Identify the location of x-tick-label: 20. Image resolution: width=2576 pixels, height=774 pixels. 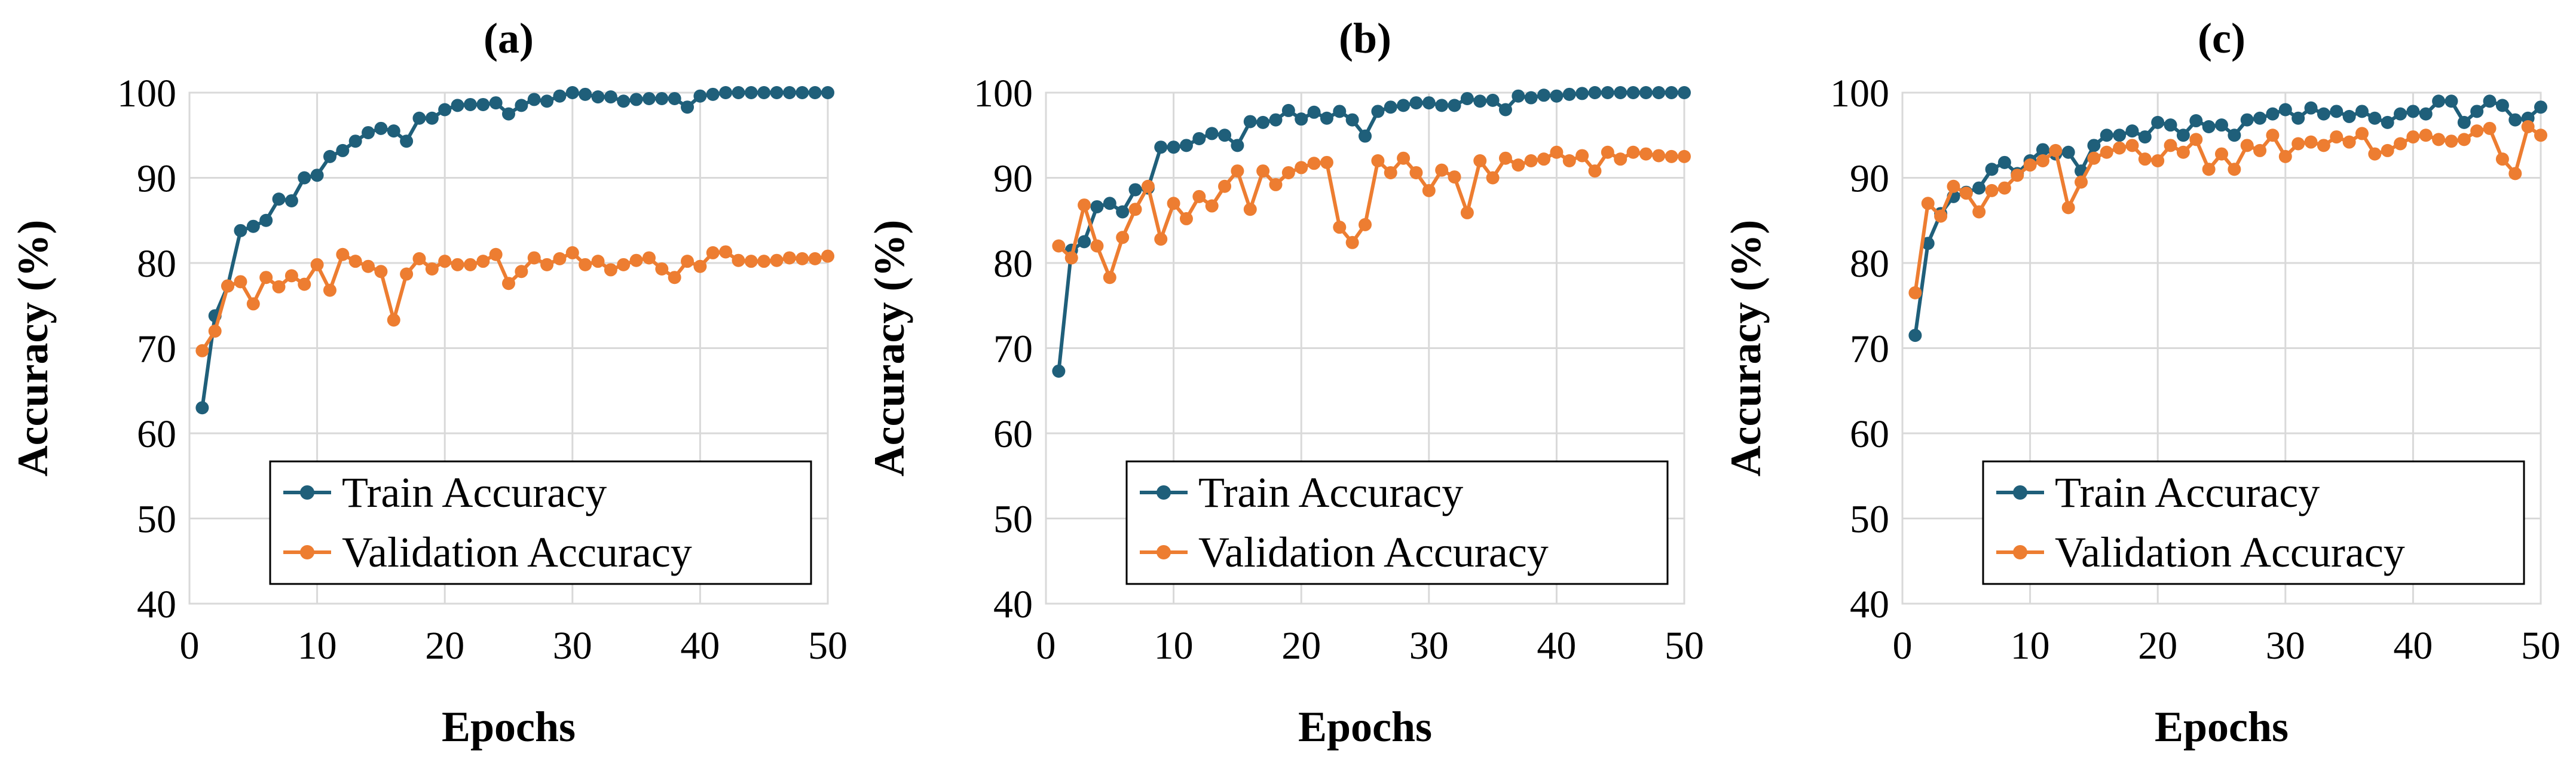
(444, 646).